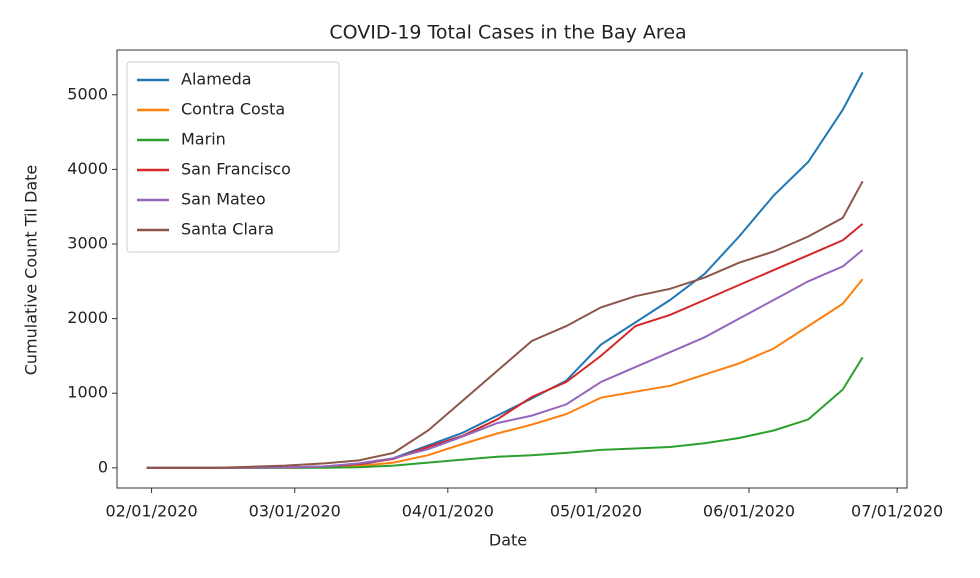 This screenshot has height=578, width=980. I want to click on x-axis-label: Date, so click(508, 540).